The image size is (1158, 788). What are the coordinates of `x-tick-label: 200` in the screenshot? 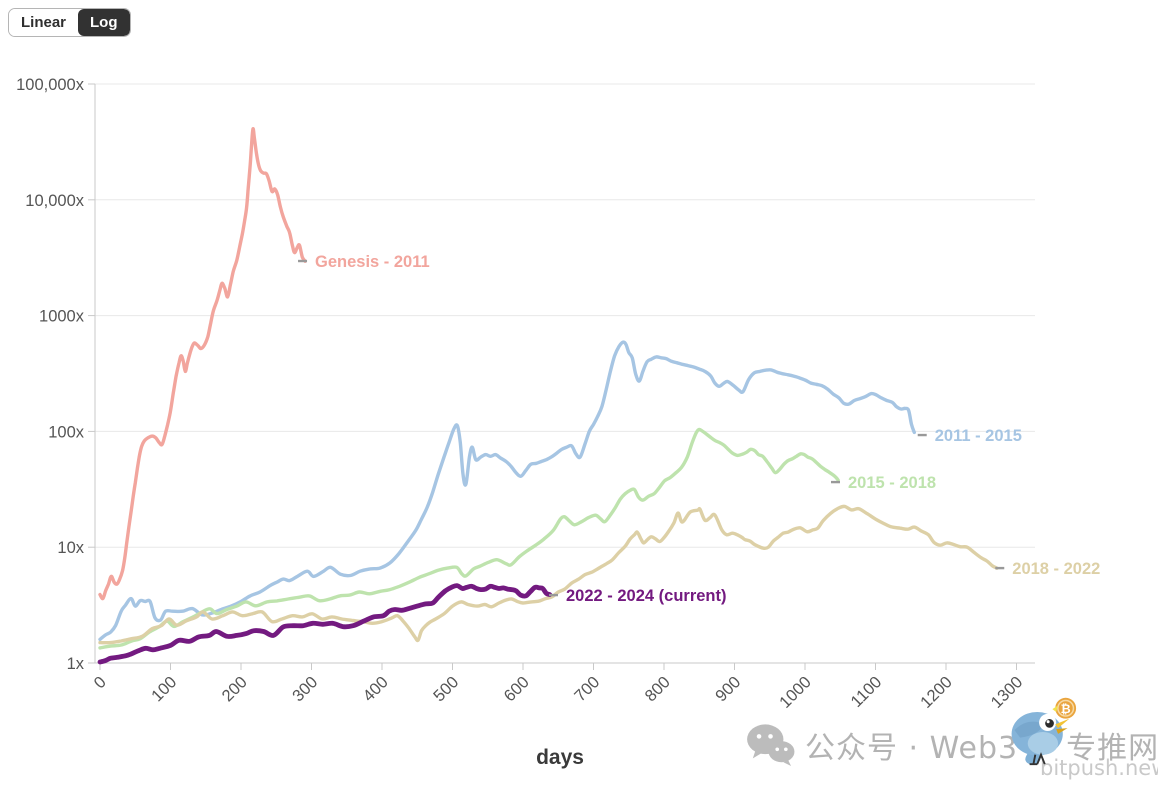 It's located at (235, 689).